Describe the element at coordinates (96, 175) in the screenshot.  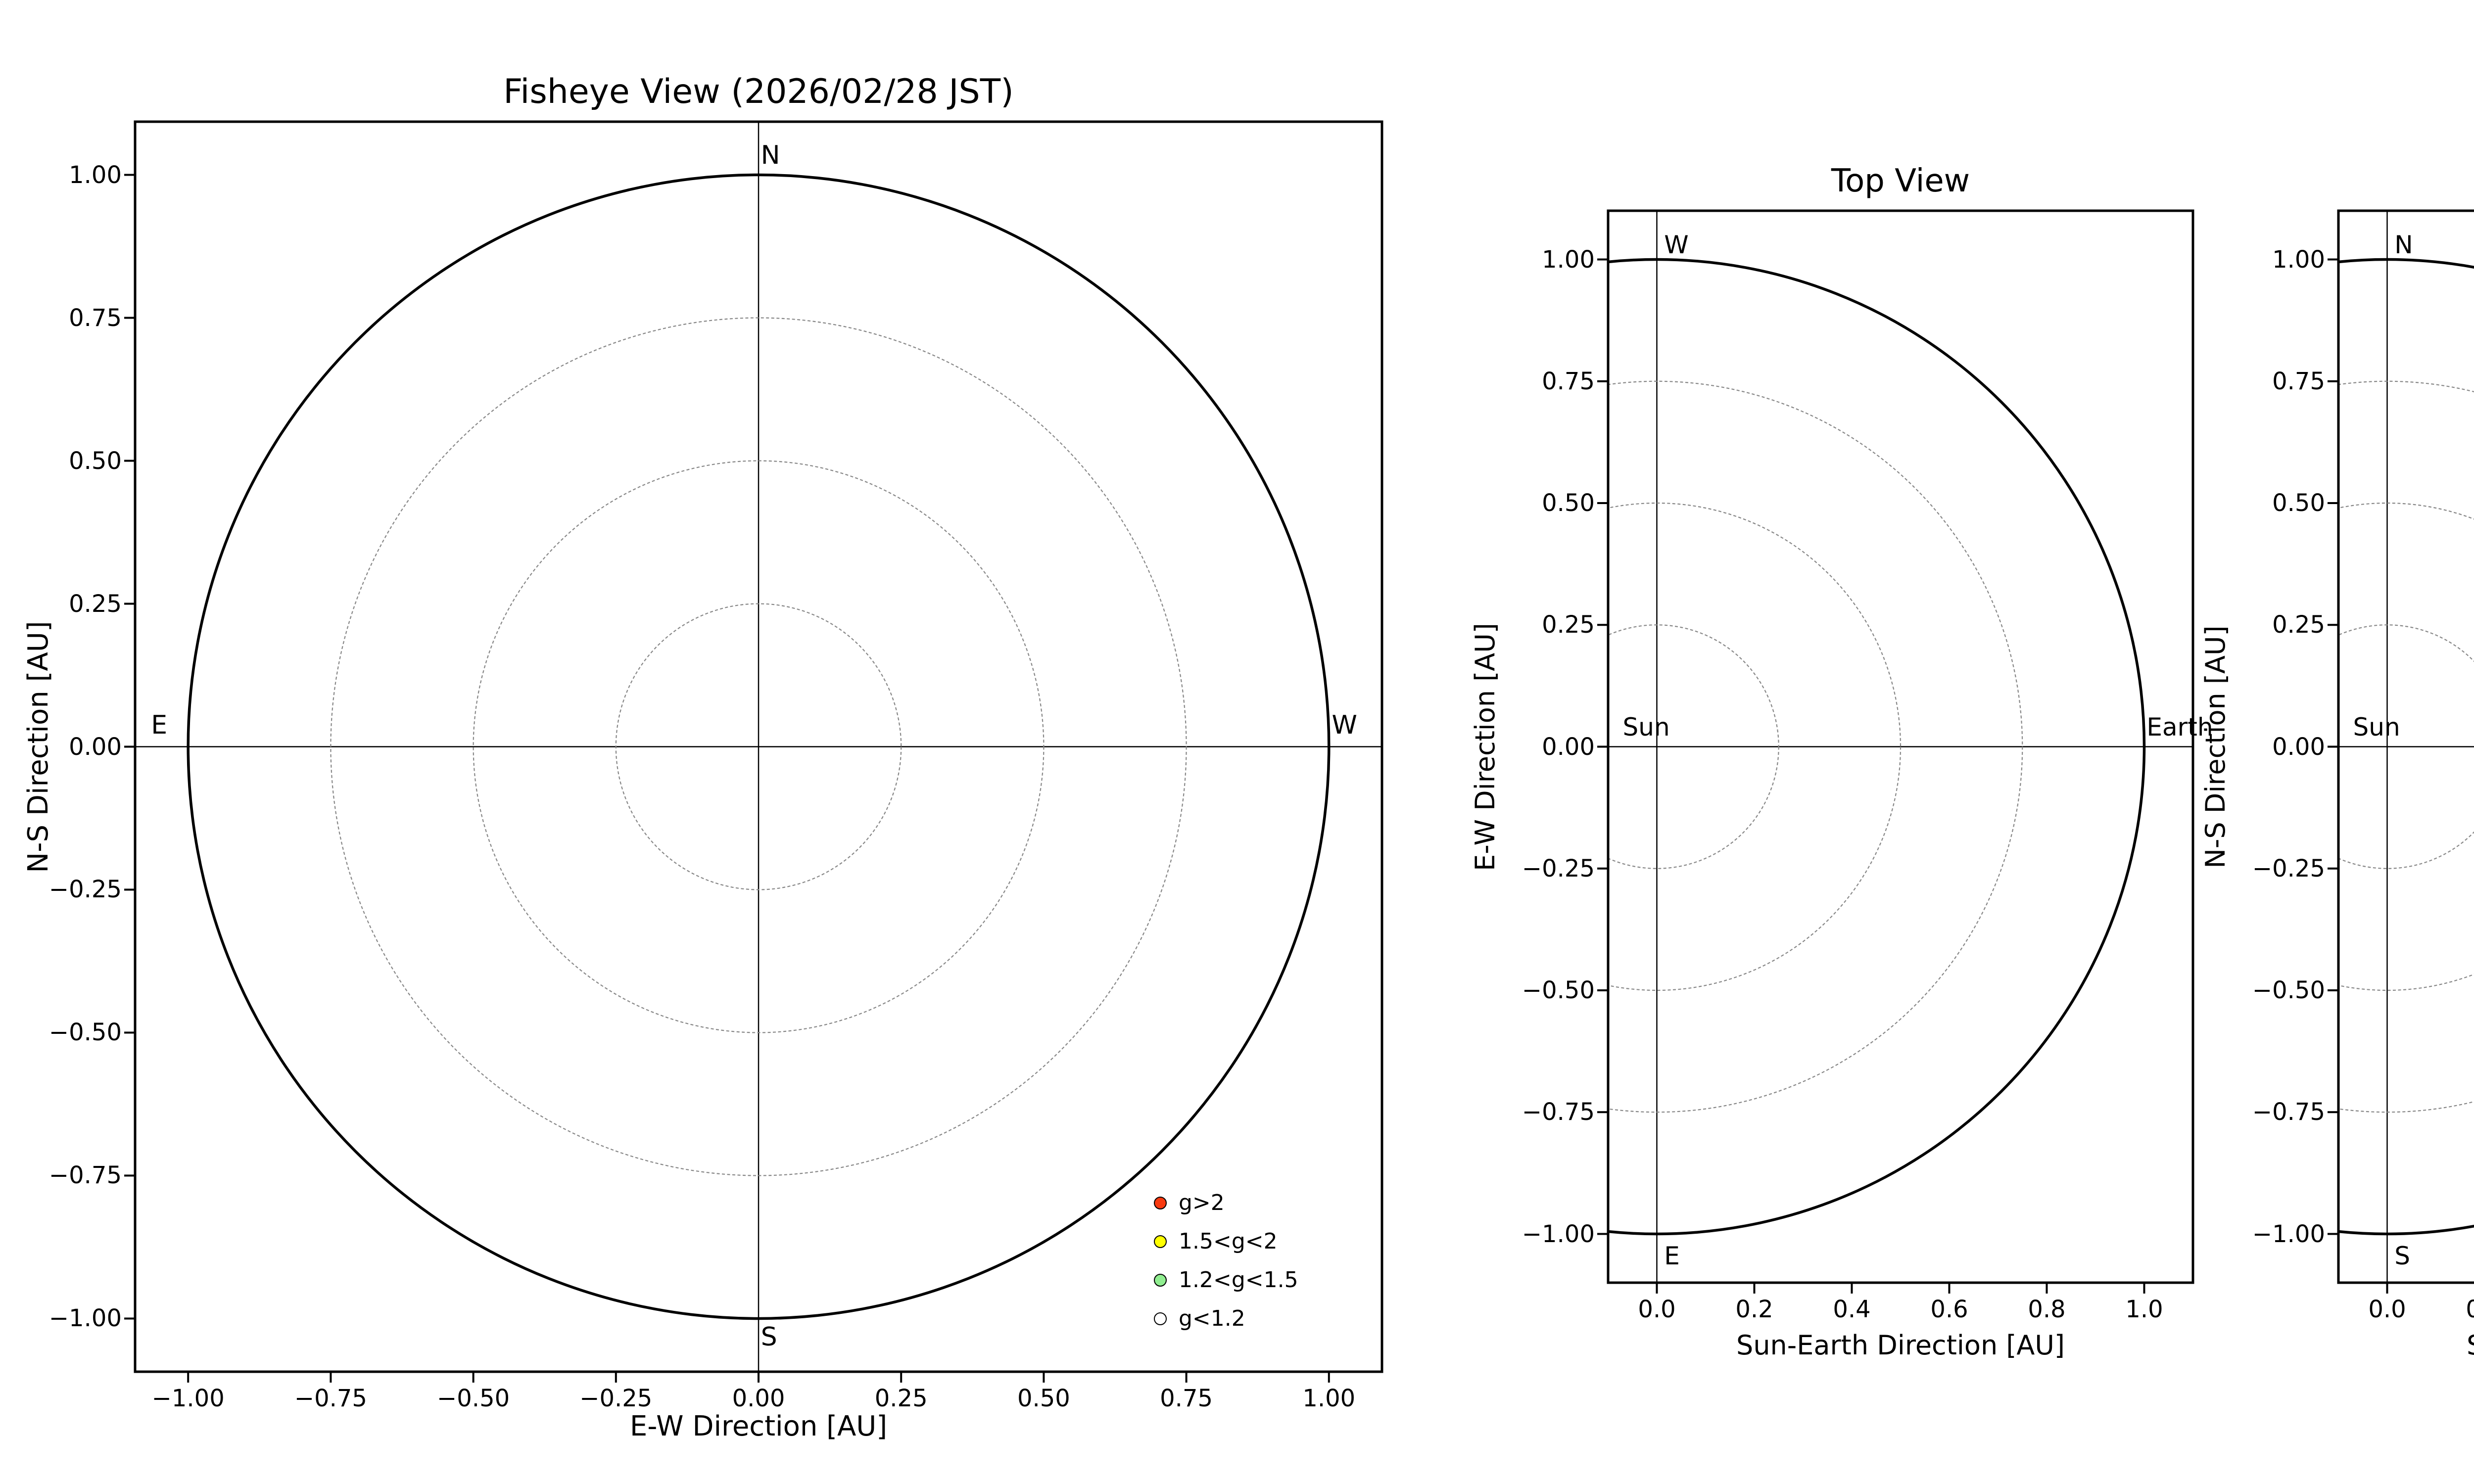
I see `fisheye-y-tick-label: 1.00` at that location.